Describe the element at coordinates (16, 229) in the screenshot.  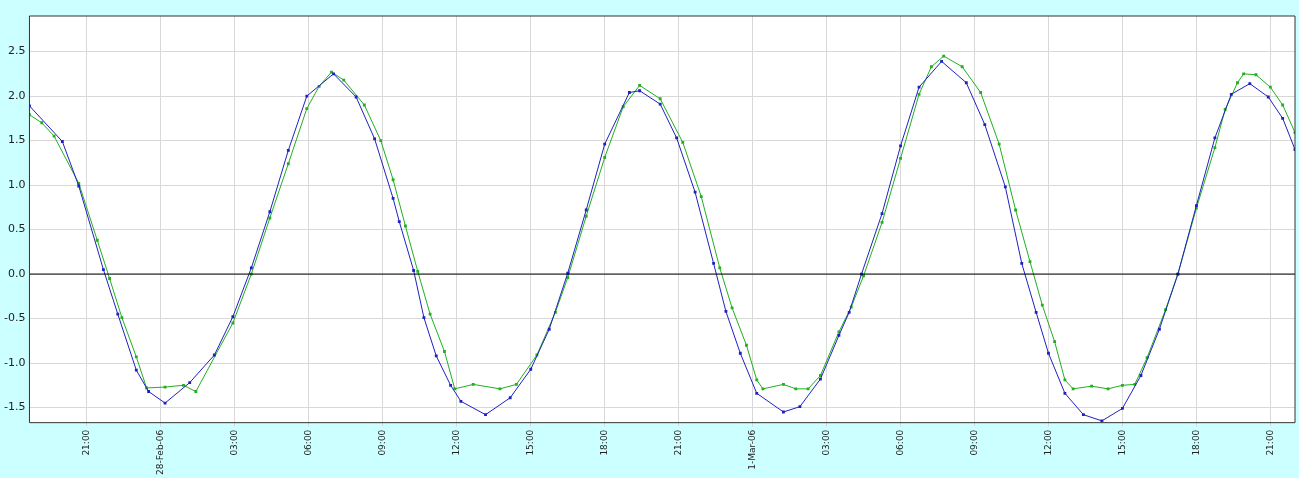
I see `y-tick-label: 0.5` at that location.